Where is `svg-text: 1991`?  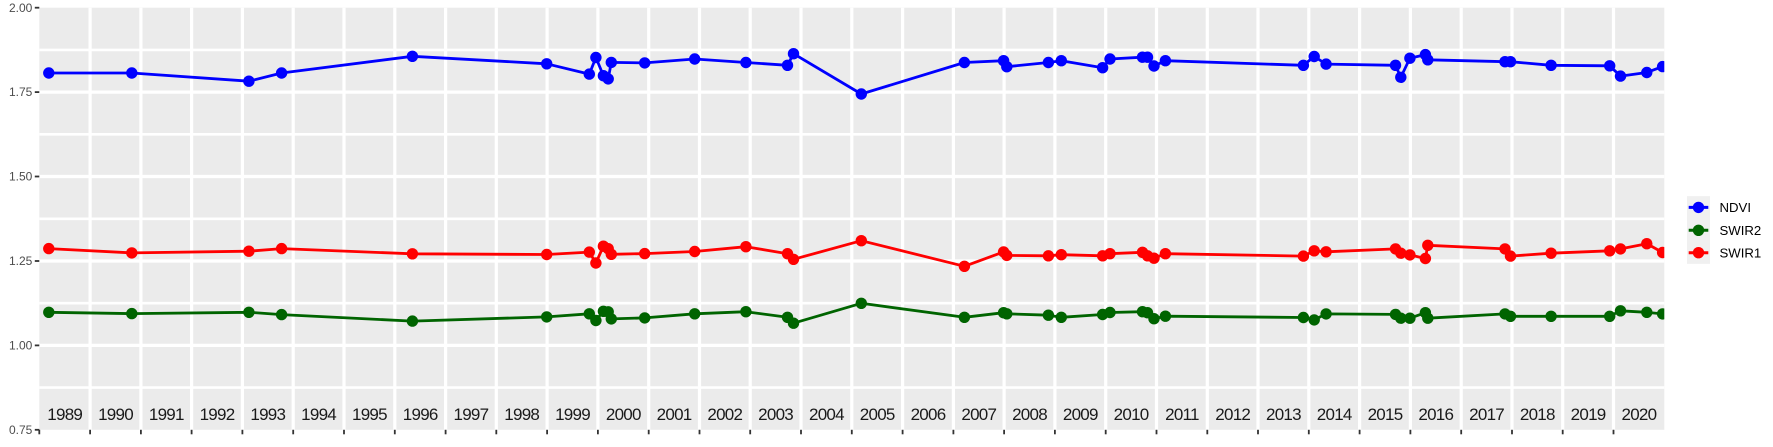 svg-text: 1991 is located at coordinates (166, 414).